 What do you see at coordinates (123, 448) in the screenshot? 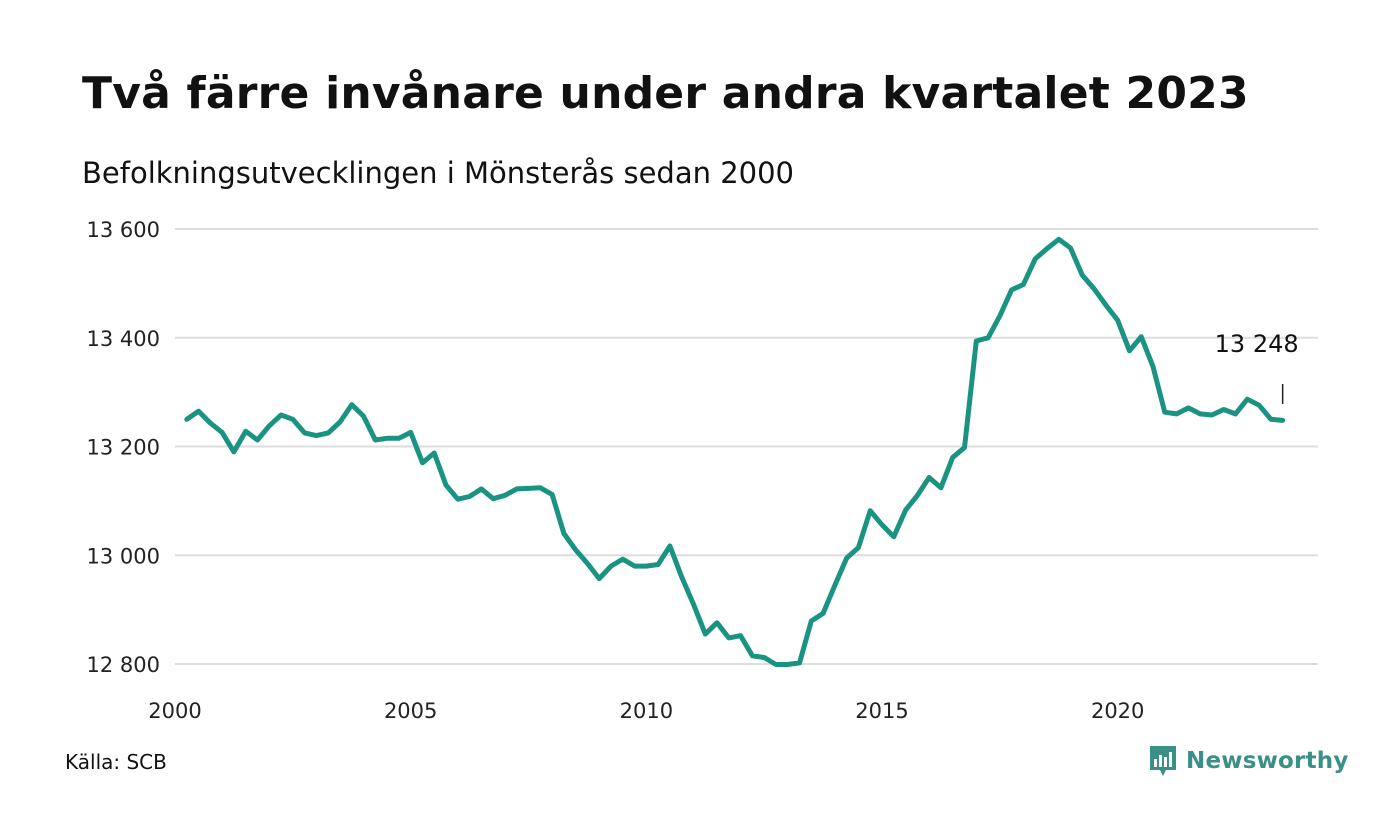
I see `y-tick-label: 13 200` at bounding box center [123, 448].